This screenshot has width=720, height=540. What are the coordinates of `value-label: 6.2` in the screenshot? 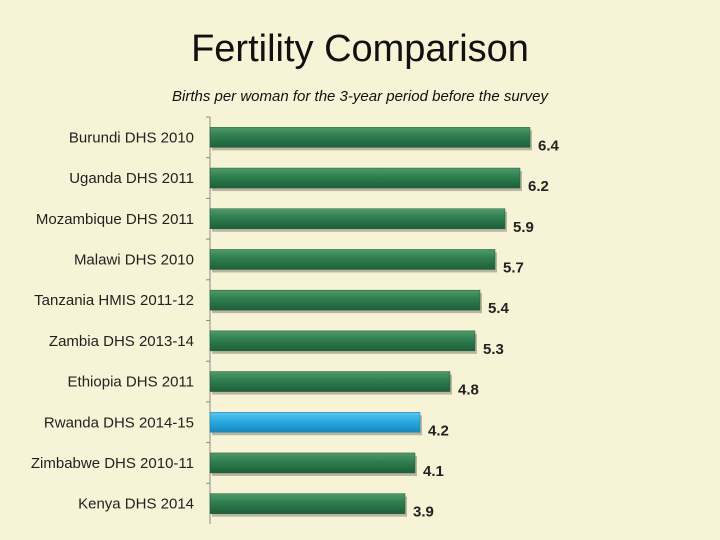 It's located at (538, 186).